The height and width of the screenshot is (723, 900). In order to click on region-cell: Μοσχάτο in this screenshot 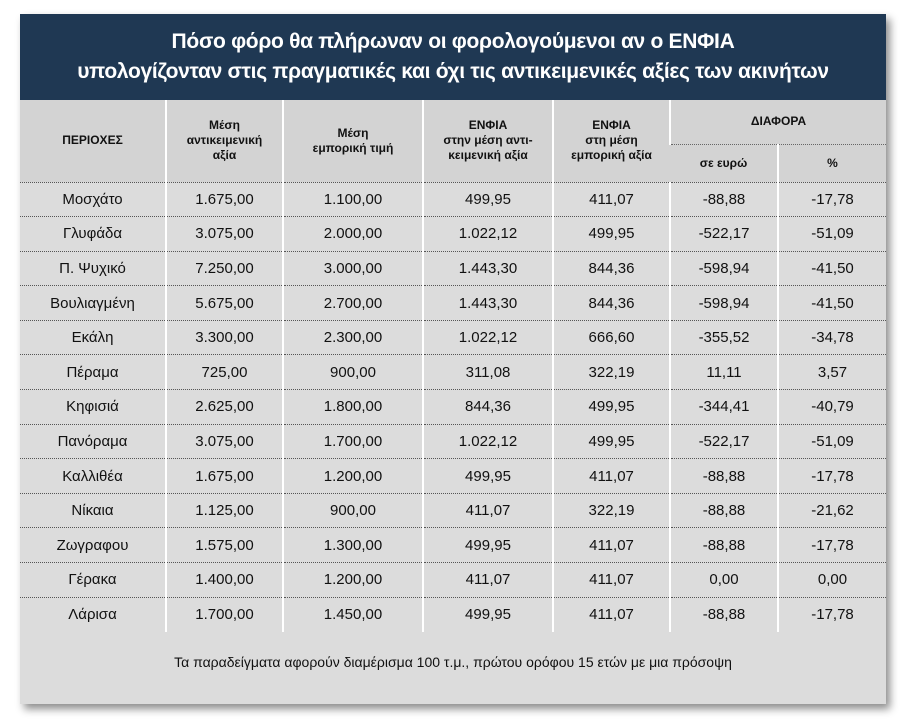, I will do `click(92, 199)`.